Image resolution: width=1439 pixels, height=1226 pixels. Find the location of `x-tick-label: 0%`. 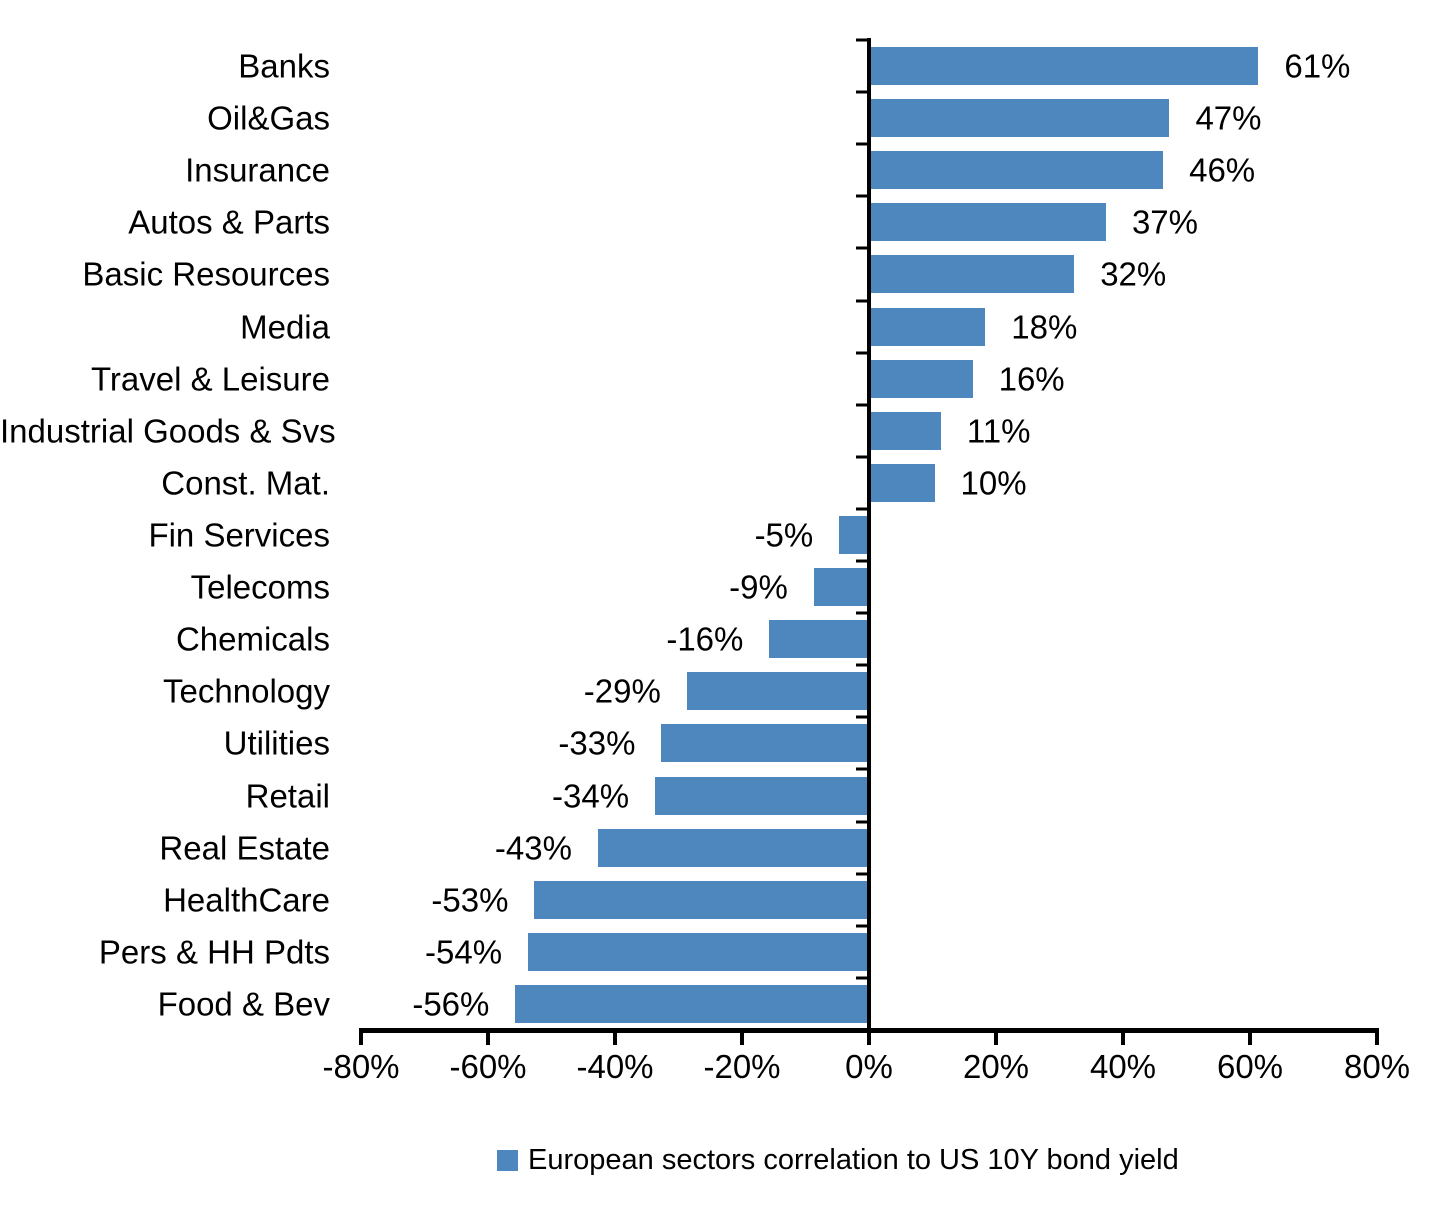

x-tick-label: 0% is located at coordinates (869, 1066).